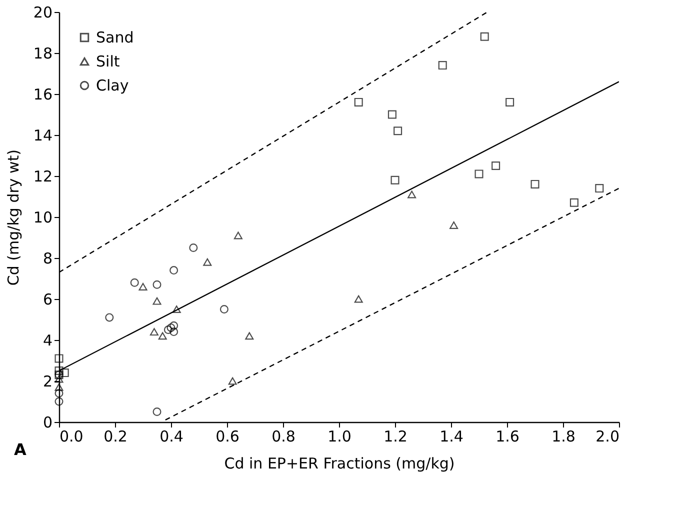 Image resolution: width=676 pixels, height=512 pixels. Describe the element at coordinates (47, 423) in the screenshot. I see `y-tick-label: 0` at that location.